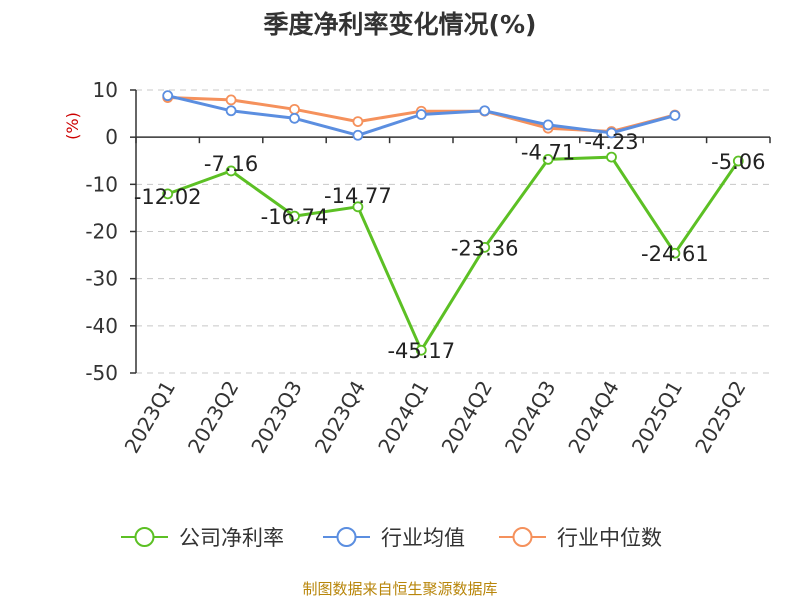 Image resolution: width=800 pixels, height=600 pixels. I want to click on y-tick-label: -30, so click(101, 279).